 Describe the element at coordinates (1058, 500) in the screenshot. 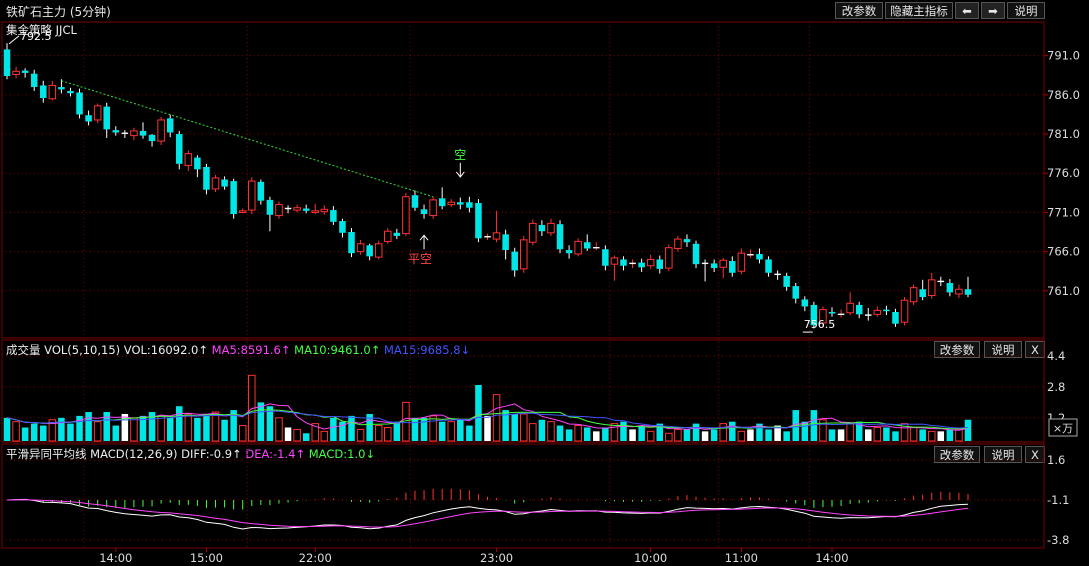

I see `macd-tick-label: -1.1` at that location.